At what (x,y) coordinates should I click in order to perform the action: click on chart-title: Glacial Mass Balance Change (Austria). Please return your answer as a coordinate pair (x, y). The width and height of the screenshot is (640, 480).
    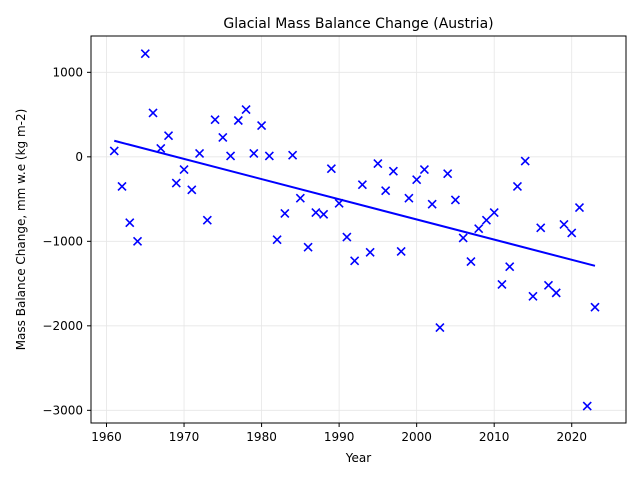
    Looking at the image, I should click on (358, 24).